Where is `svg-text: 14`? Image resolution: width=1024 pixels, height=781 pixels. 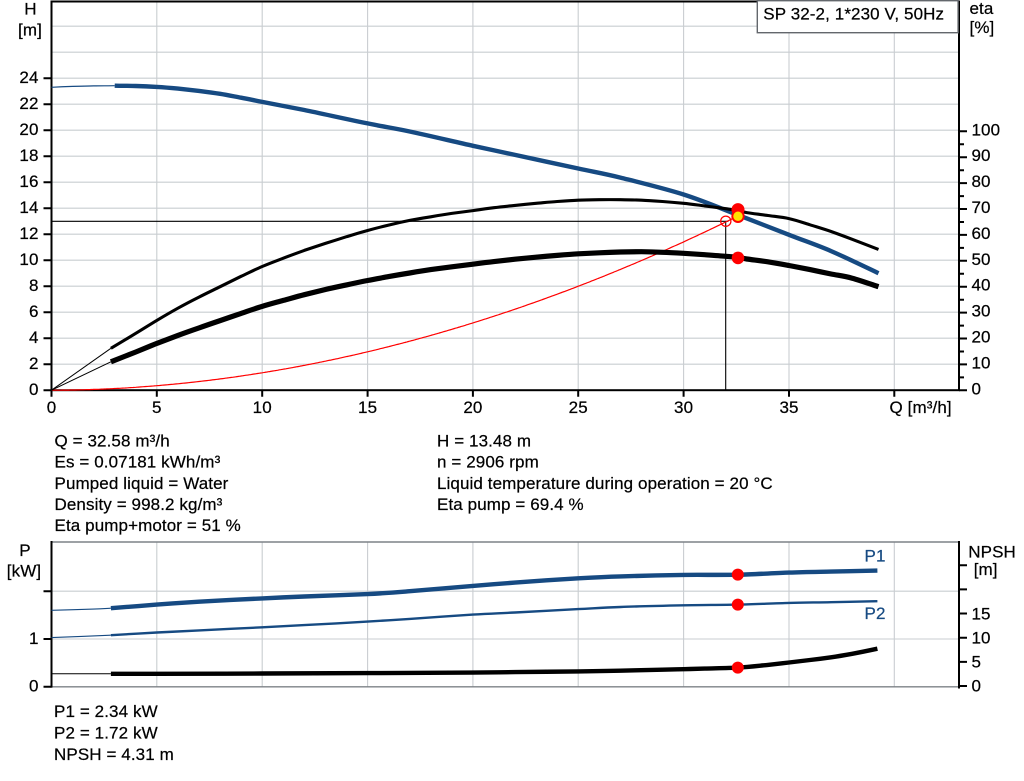 svg-text: 14 is located at coordinates (28, 207).